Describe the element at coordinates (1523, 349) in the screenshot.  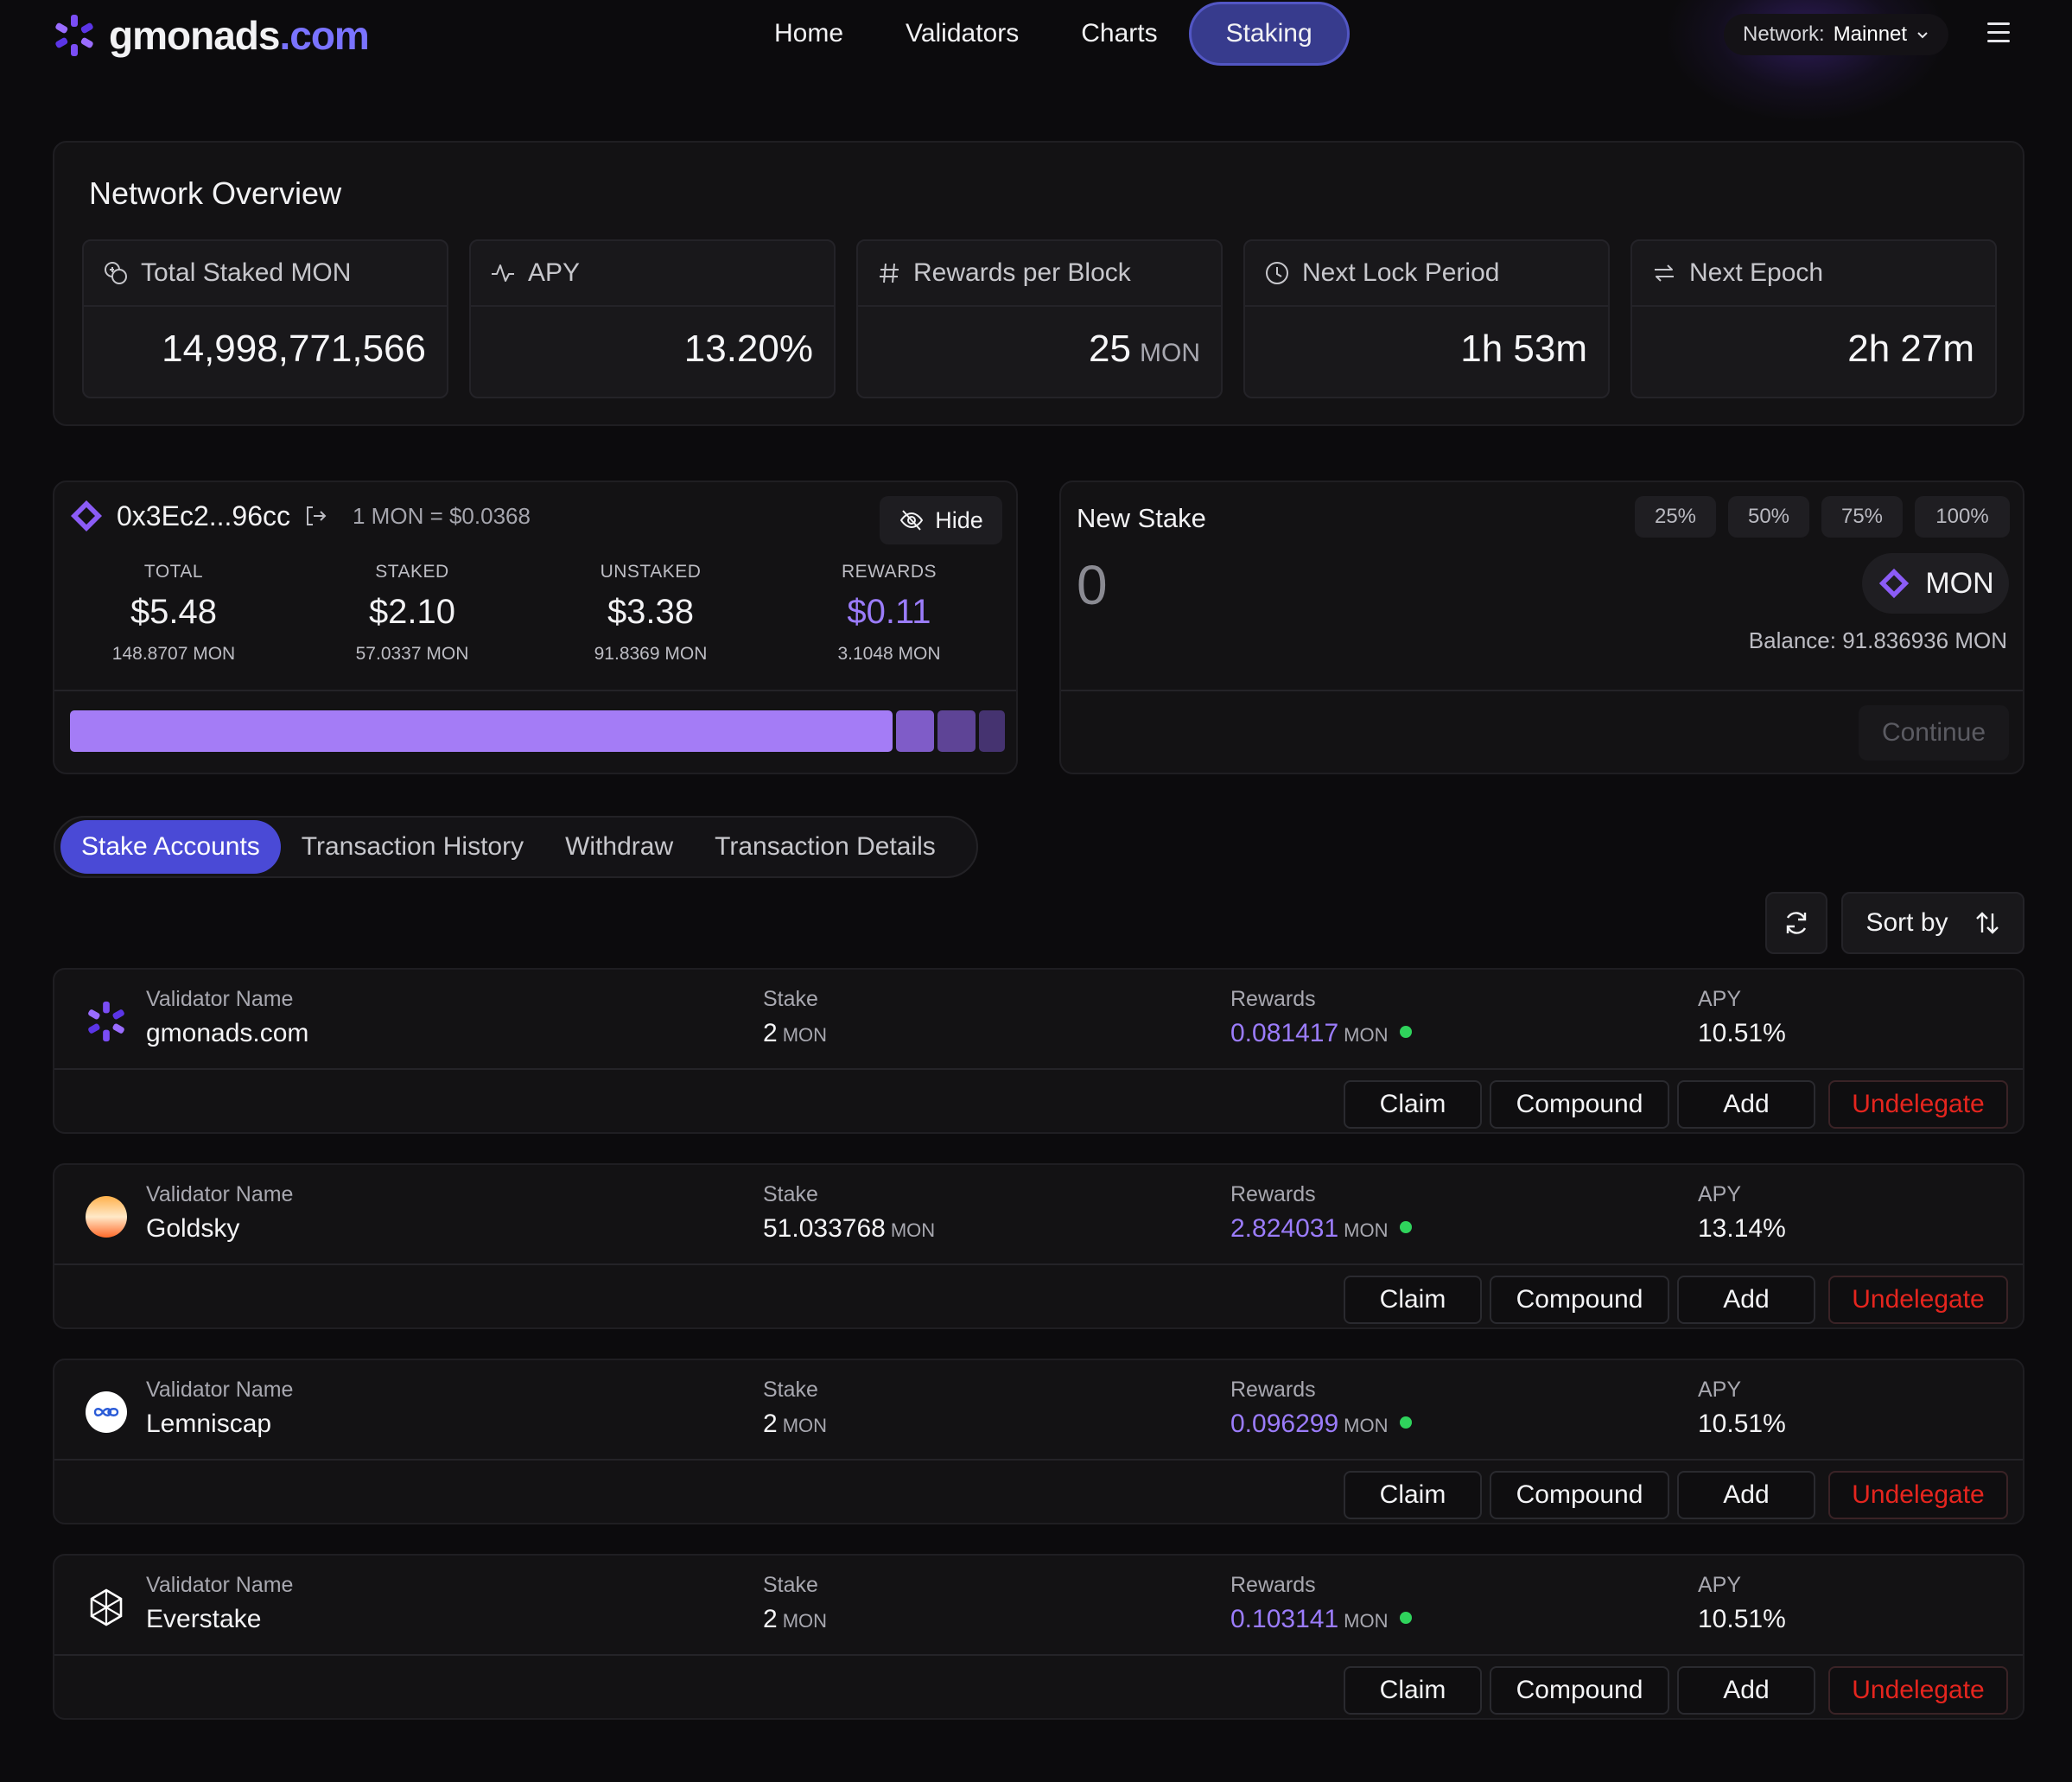
I see `stat-value: 1h 53m` at that location.